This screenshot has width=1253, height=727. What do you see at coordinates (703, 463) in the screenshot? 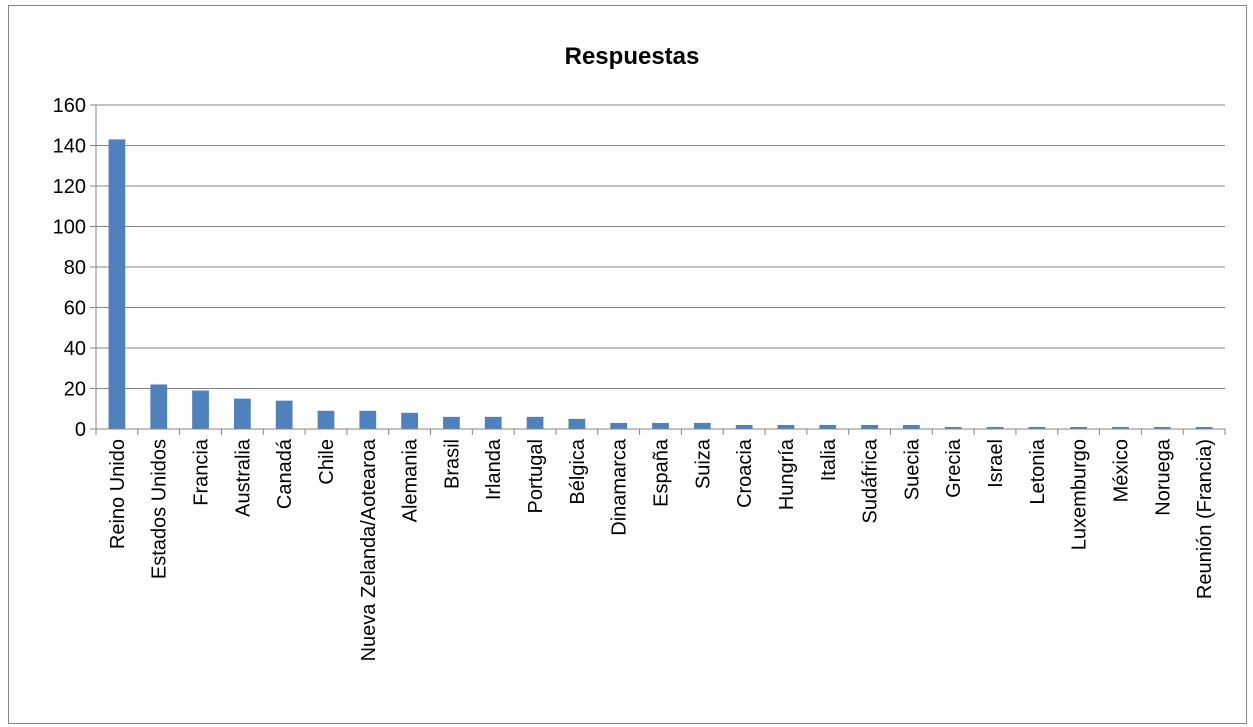
I see `x-category-label: Suiza` at bounding box center [703, 463].